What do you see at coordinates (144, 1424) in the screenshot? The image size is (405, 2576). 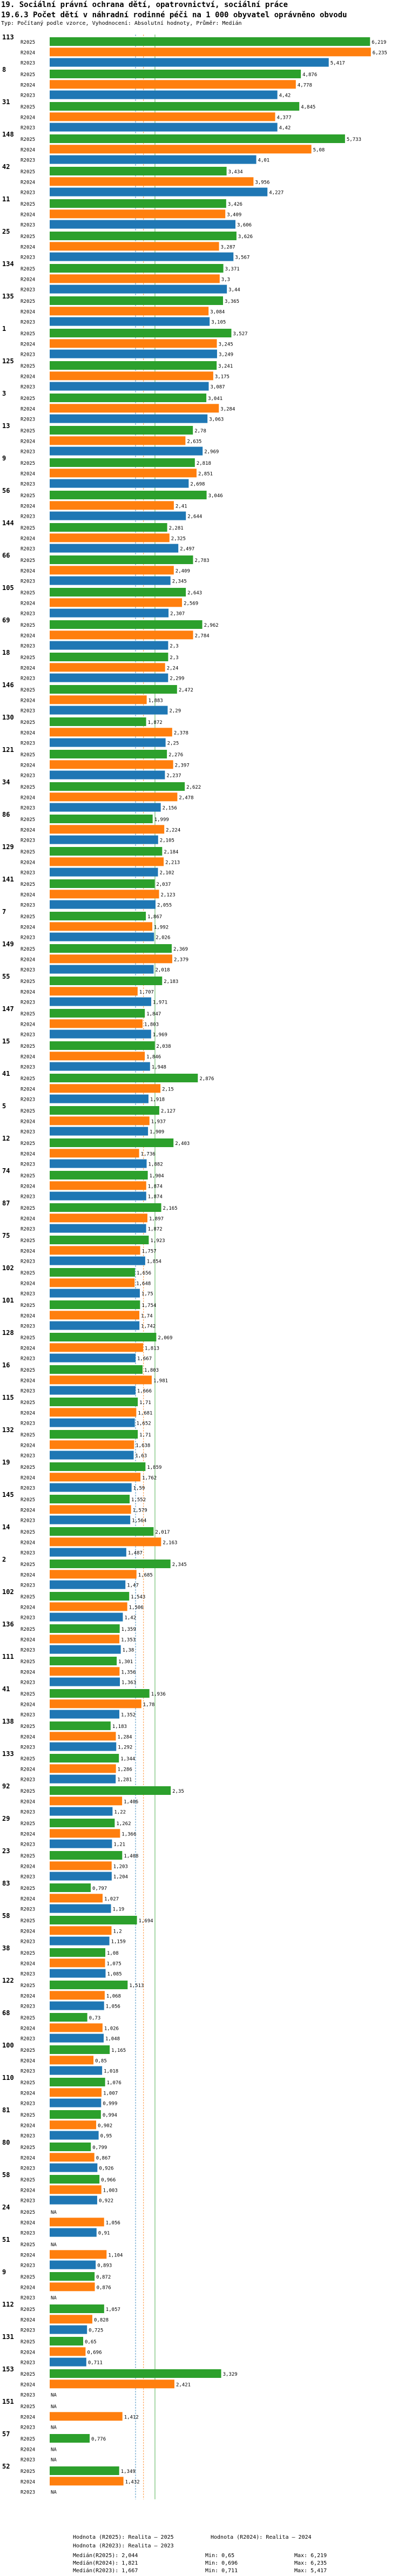 I see `data-label: 1,652` at bounding box center [144, 1424].